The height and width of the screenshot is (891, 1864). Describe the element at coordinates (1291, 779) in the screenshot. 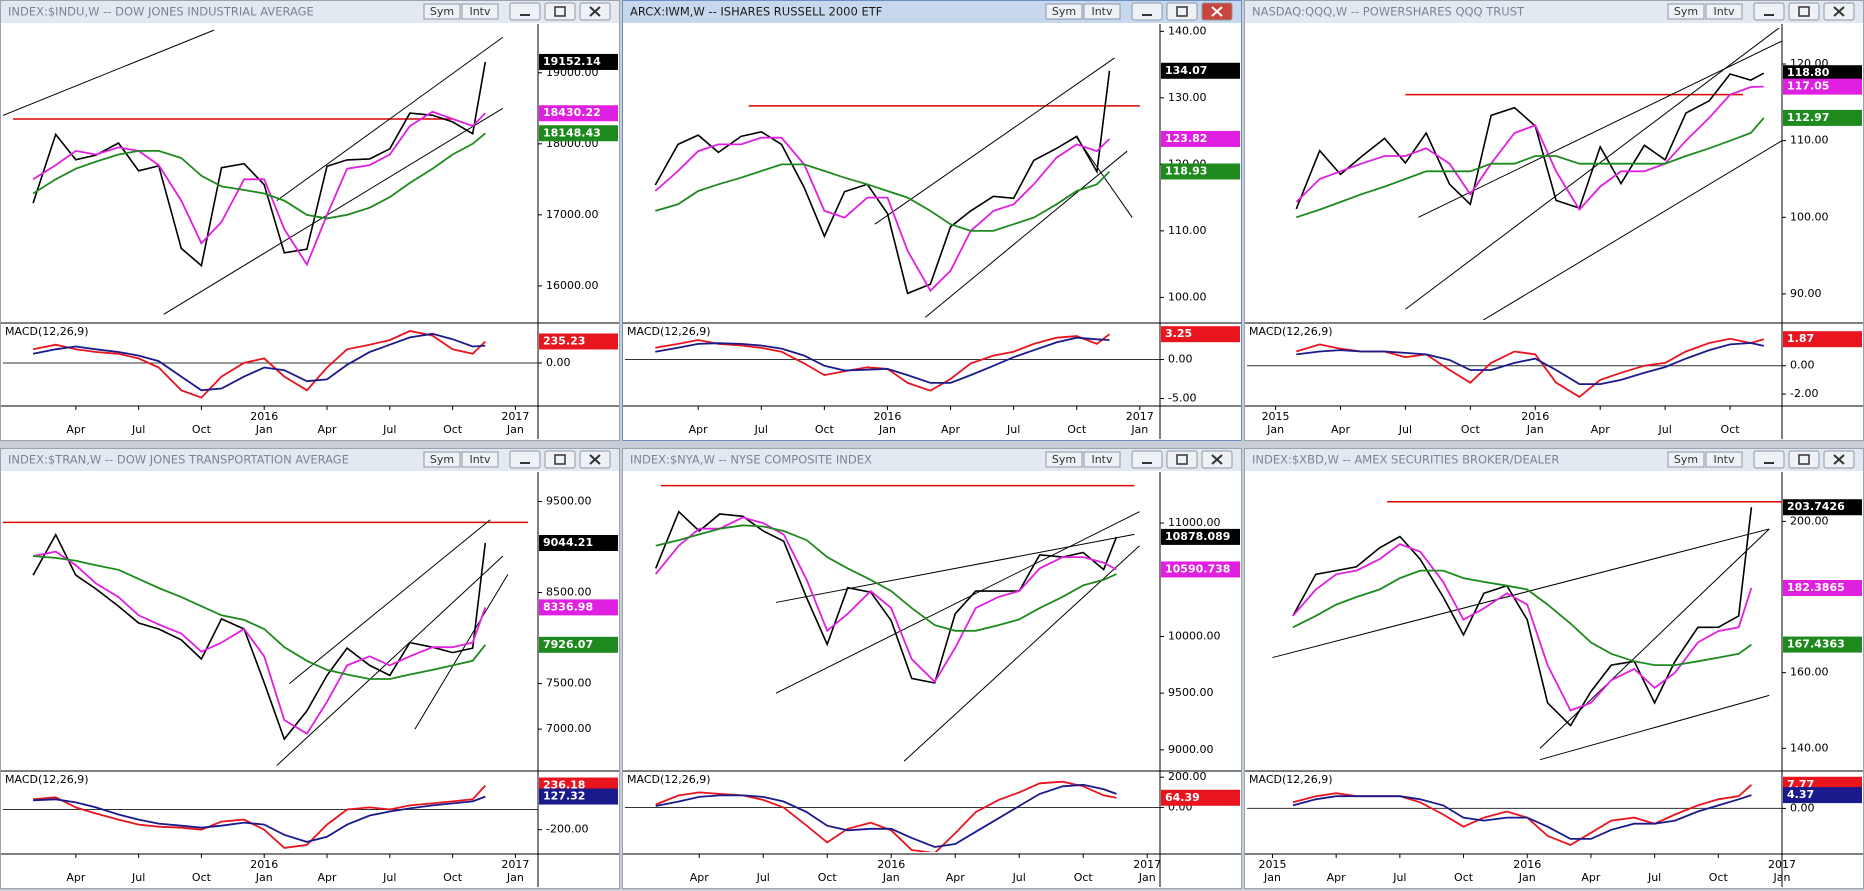

I see `macd-label: MACD(12,26,9)` at that location.